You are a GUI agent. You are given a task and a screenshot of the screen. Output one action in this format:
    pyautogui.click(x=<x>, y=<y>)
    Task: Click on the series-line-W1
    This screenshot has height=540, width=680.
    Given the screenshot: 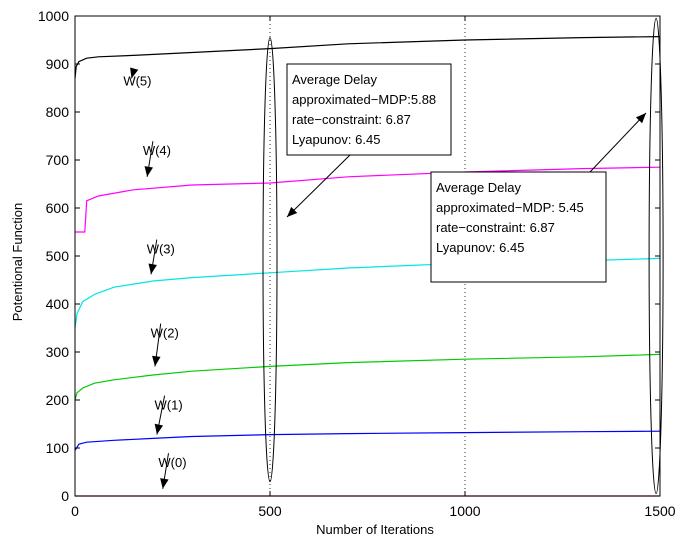 What is the action you would take?
    pyautogui.click(x=367, y=440)
    